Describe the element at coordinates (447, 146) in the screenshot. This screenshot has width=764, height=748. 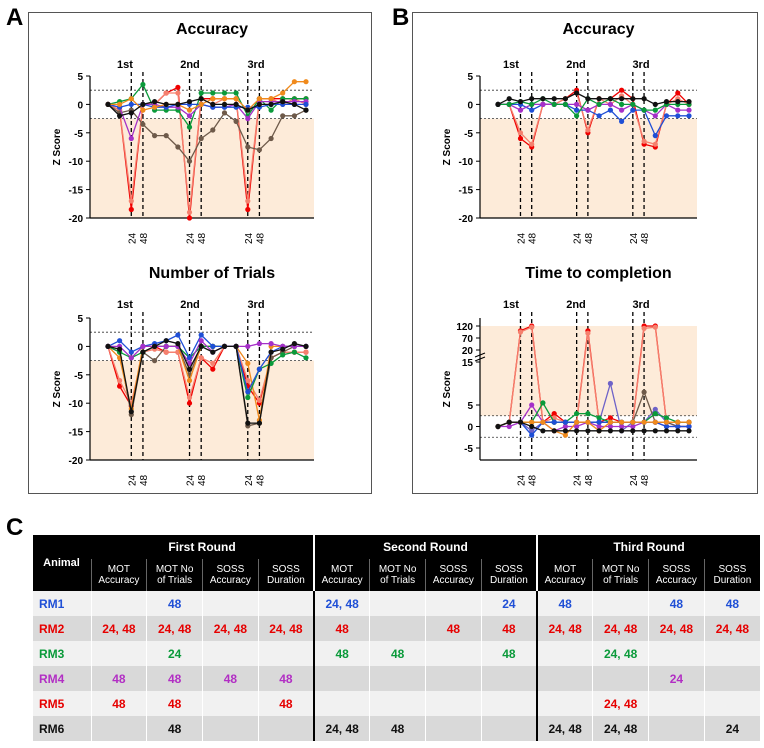
I see `y-axis-label: Z Score` at that location.